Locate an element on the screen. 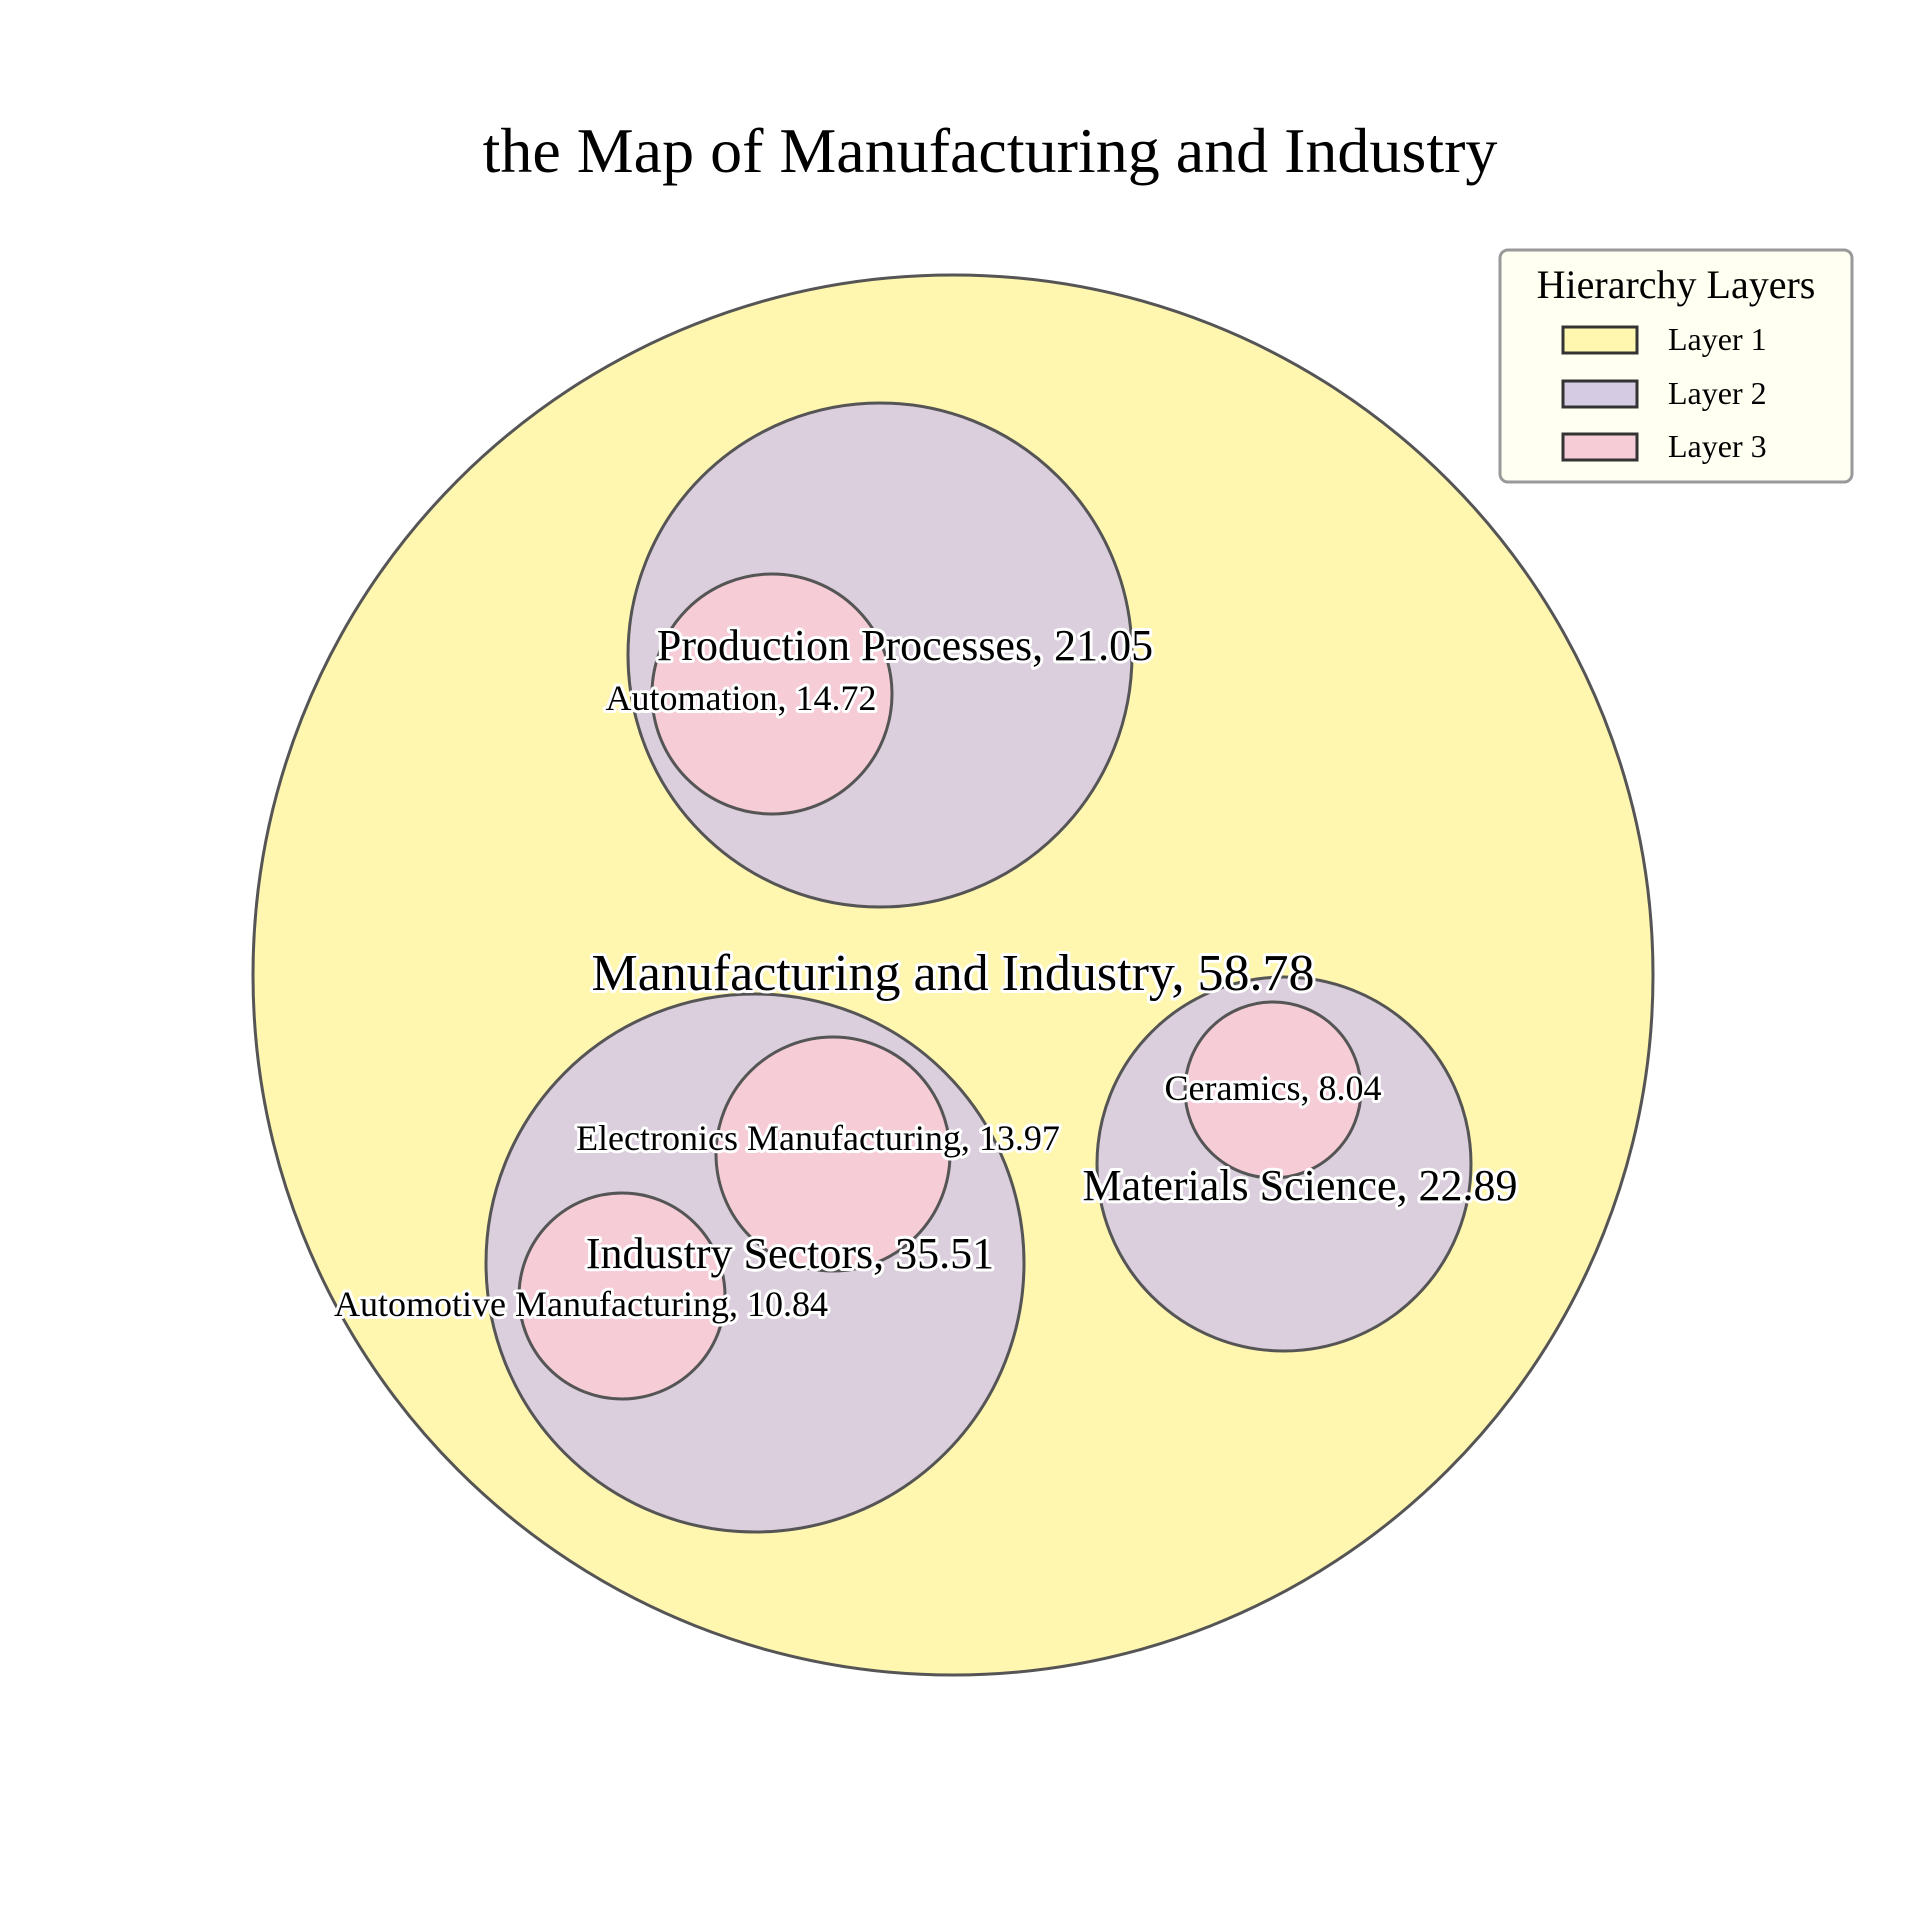  label-root: Manufacturing and Industry, 58.78 is located at coordinates (952, 973).